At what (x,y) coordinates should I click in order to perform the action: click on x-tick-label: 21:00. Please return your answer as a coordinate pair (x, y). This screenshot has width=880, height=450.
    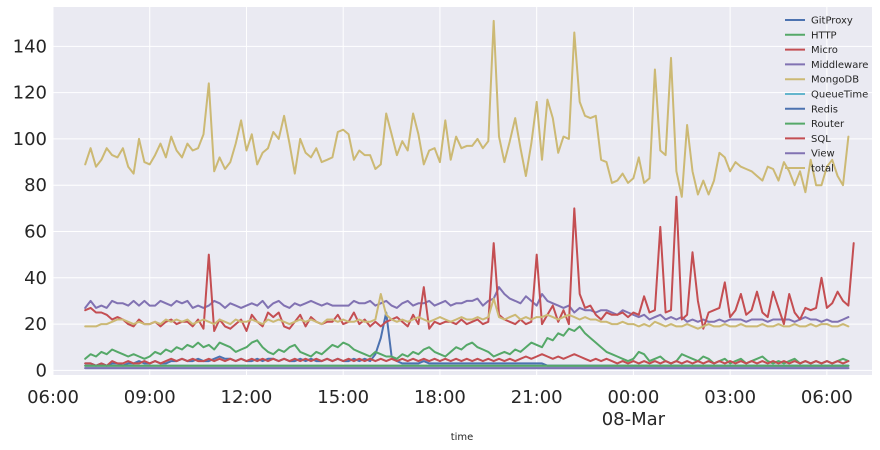
    Looking at the image, I should click on (537, 397).